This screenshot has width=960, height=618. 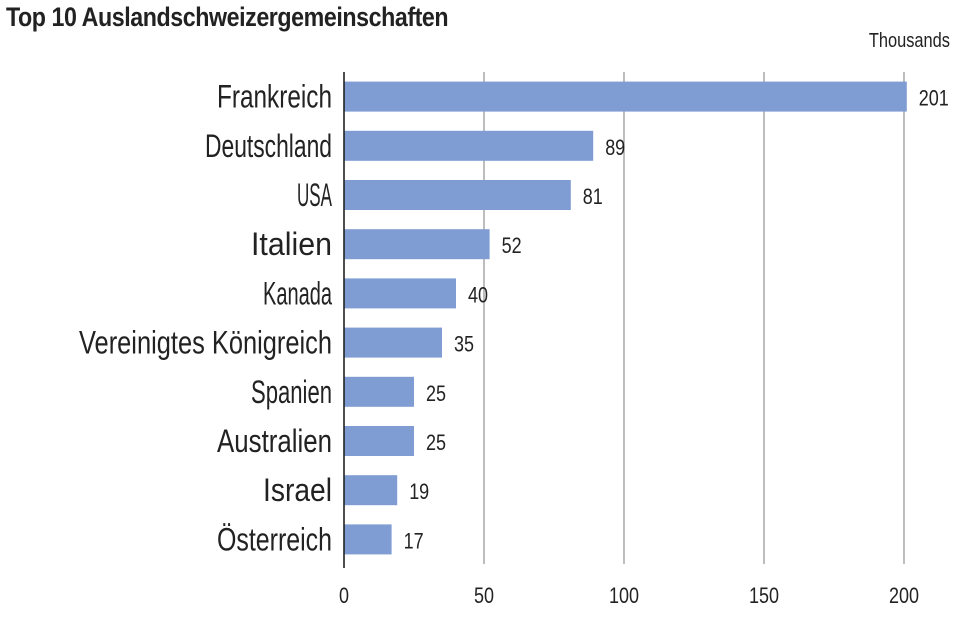 I want to click on category-label: Vereinigtes Königreich, so click(x=205, y=343).